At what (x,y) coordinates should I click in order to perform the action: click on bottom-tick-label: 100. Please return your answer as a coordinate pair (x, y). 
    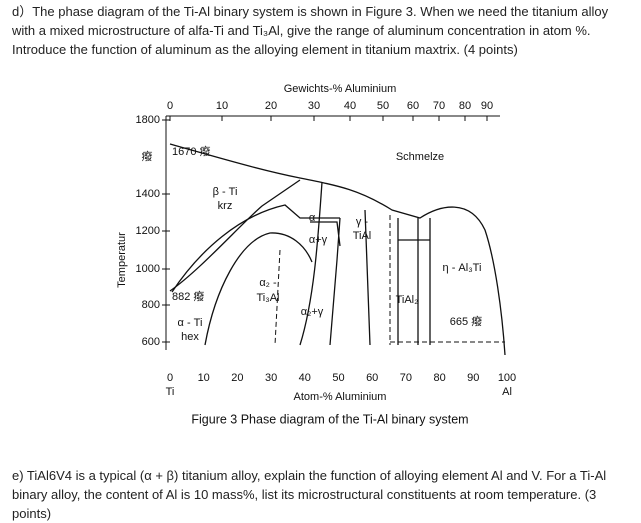
    Looking at the image, I should click on (507, 378).